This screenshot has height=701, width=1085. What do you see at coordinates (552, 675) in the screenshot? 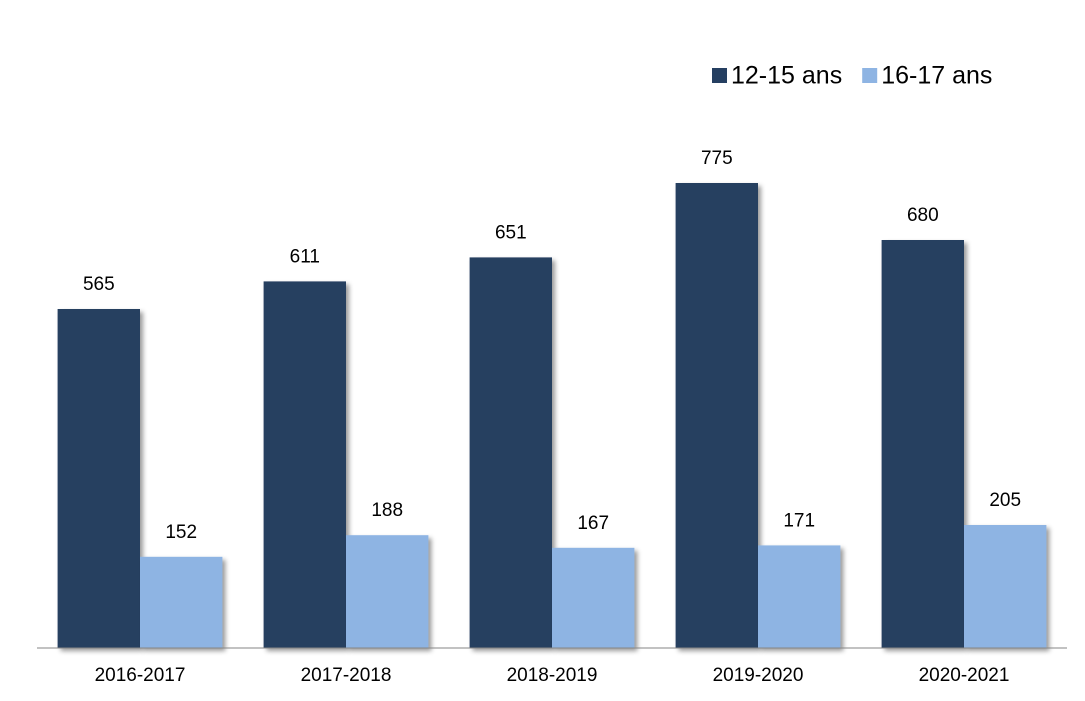
I see `x-tick-label: 2018-2019` at bounding box center [552, 675].